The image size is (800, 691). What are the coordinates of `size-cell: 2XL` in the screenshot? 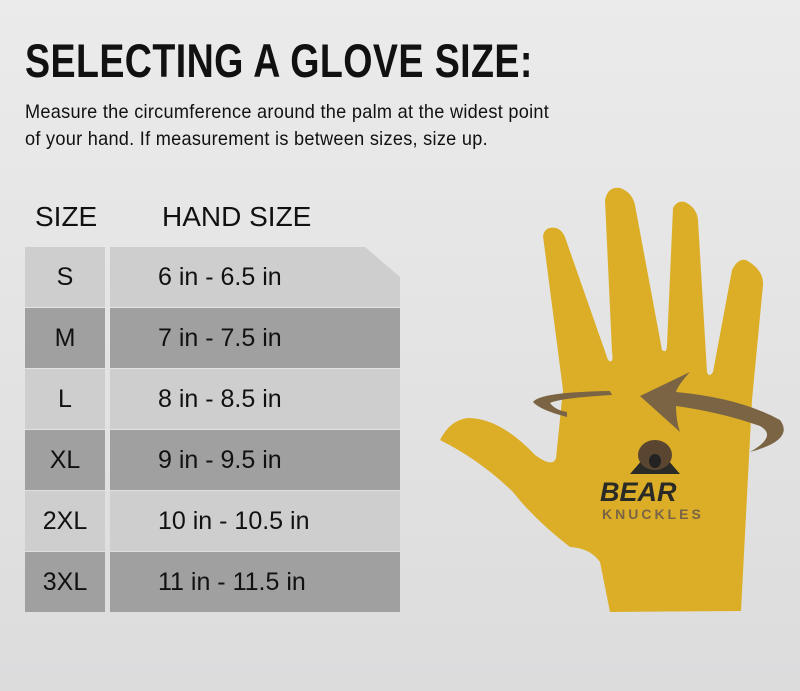 It's located at (65, 521).